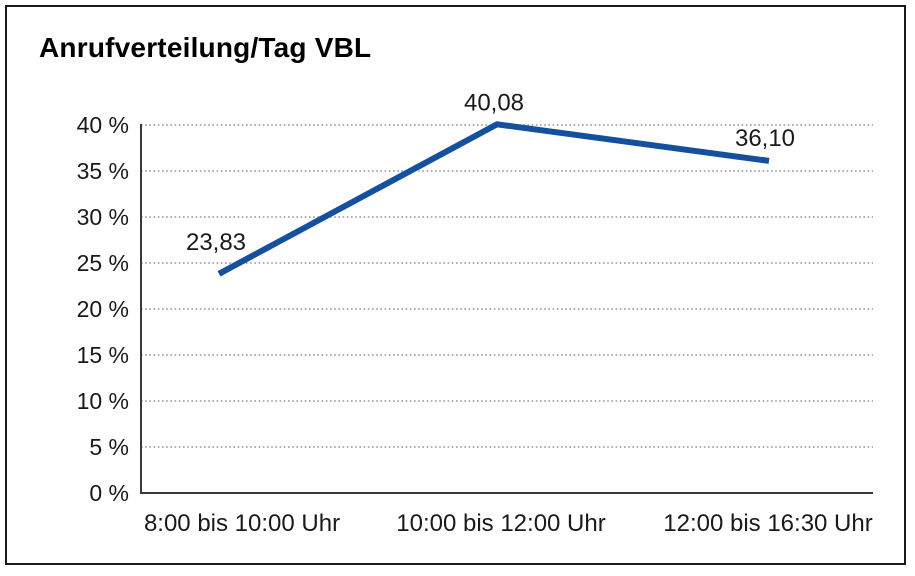  What do you see at coordinates (242, 523) in the screenshot?
I see `x-category-label: 8:00 bis 10:00 Uhr` at bounding box center [242, 523].